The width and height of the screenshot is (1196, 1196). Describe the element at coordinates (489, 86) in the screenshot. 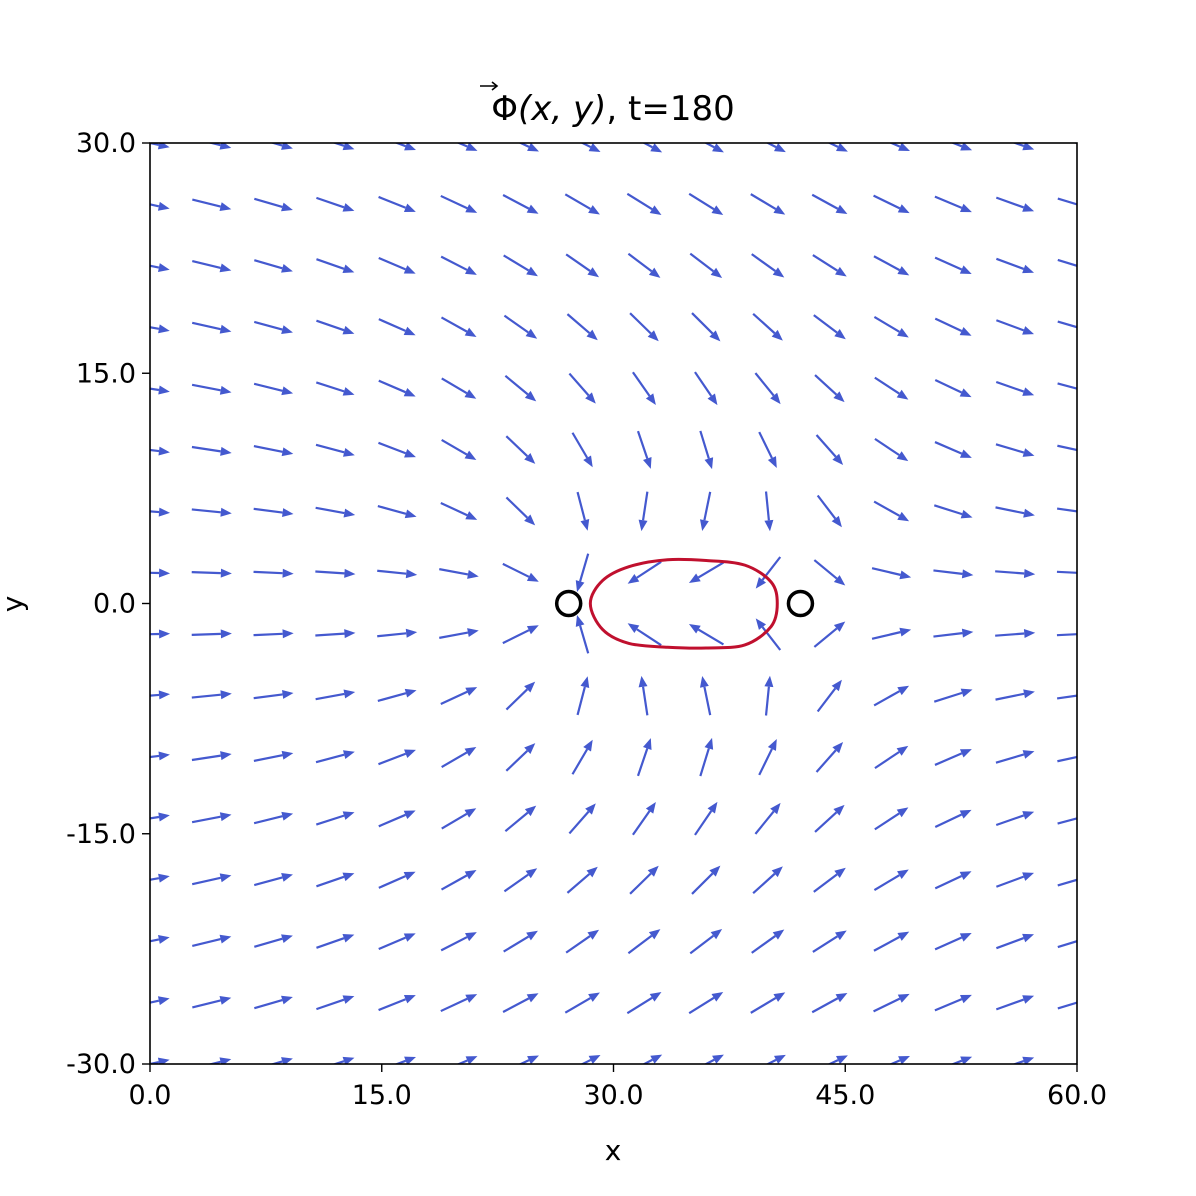

I see `title-vector-arrow-icon` at that location.